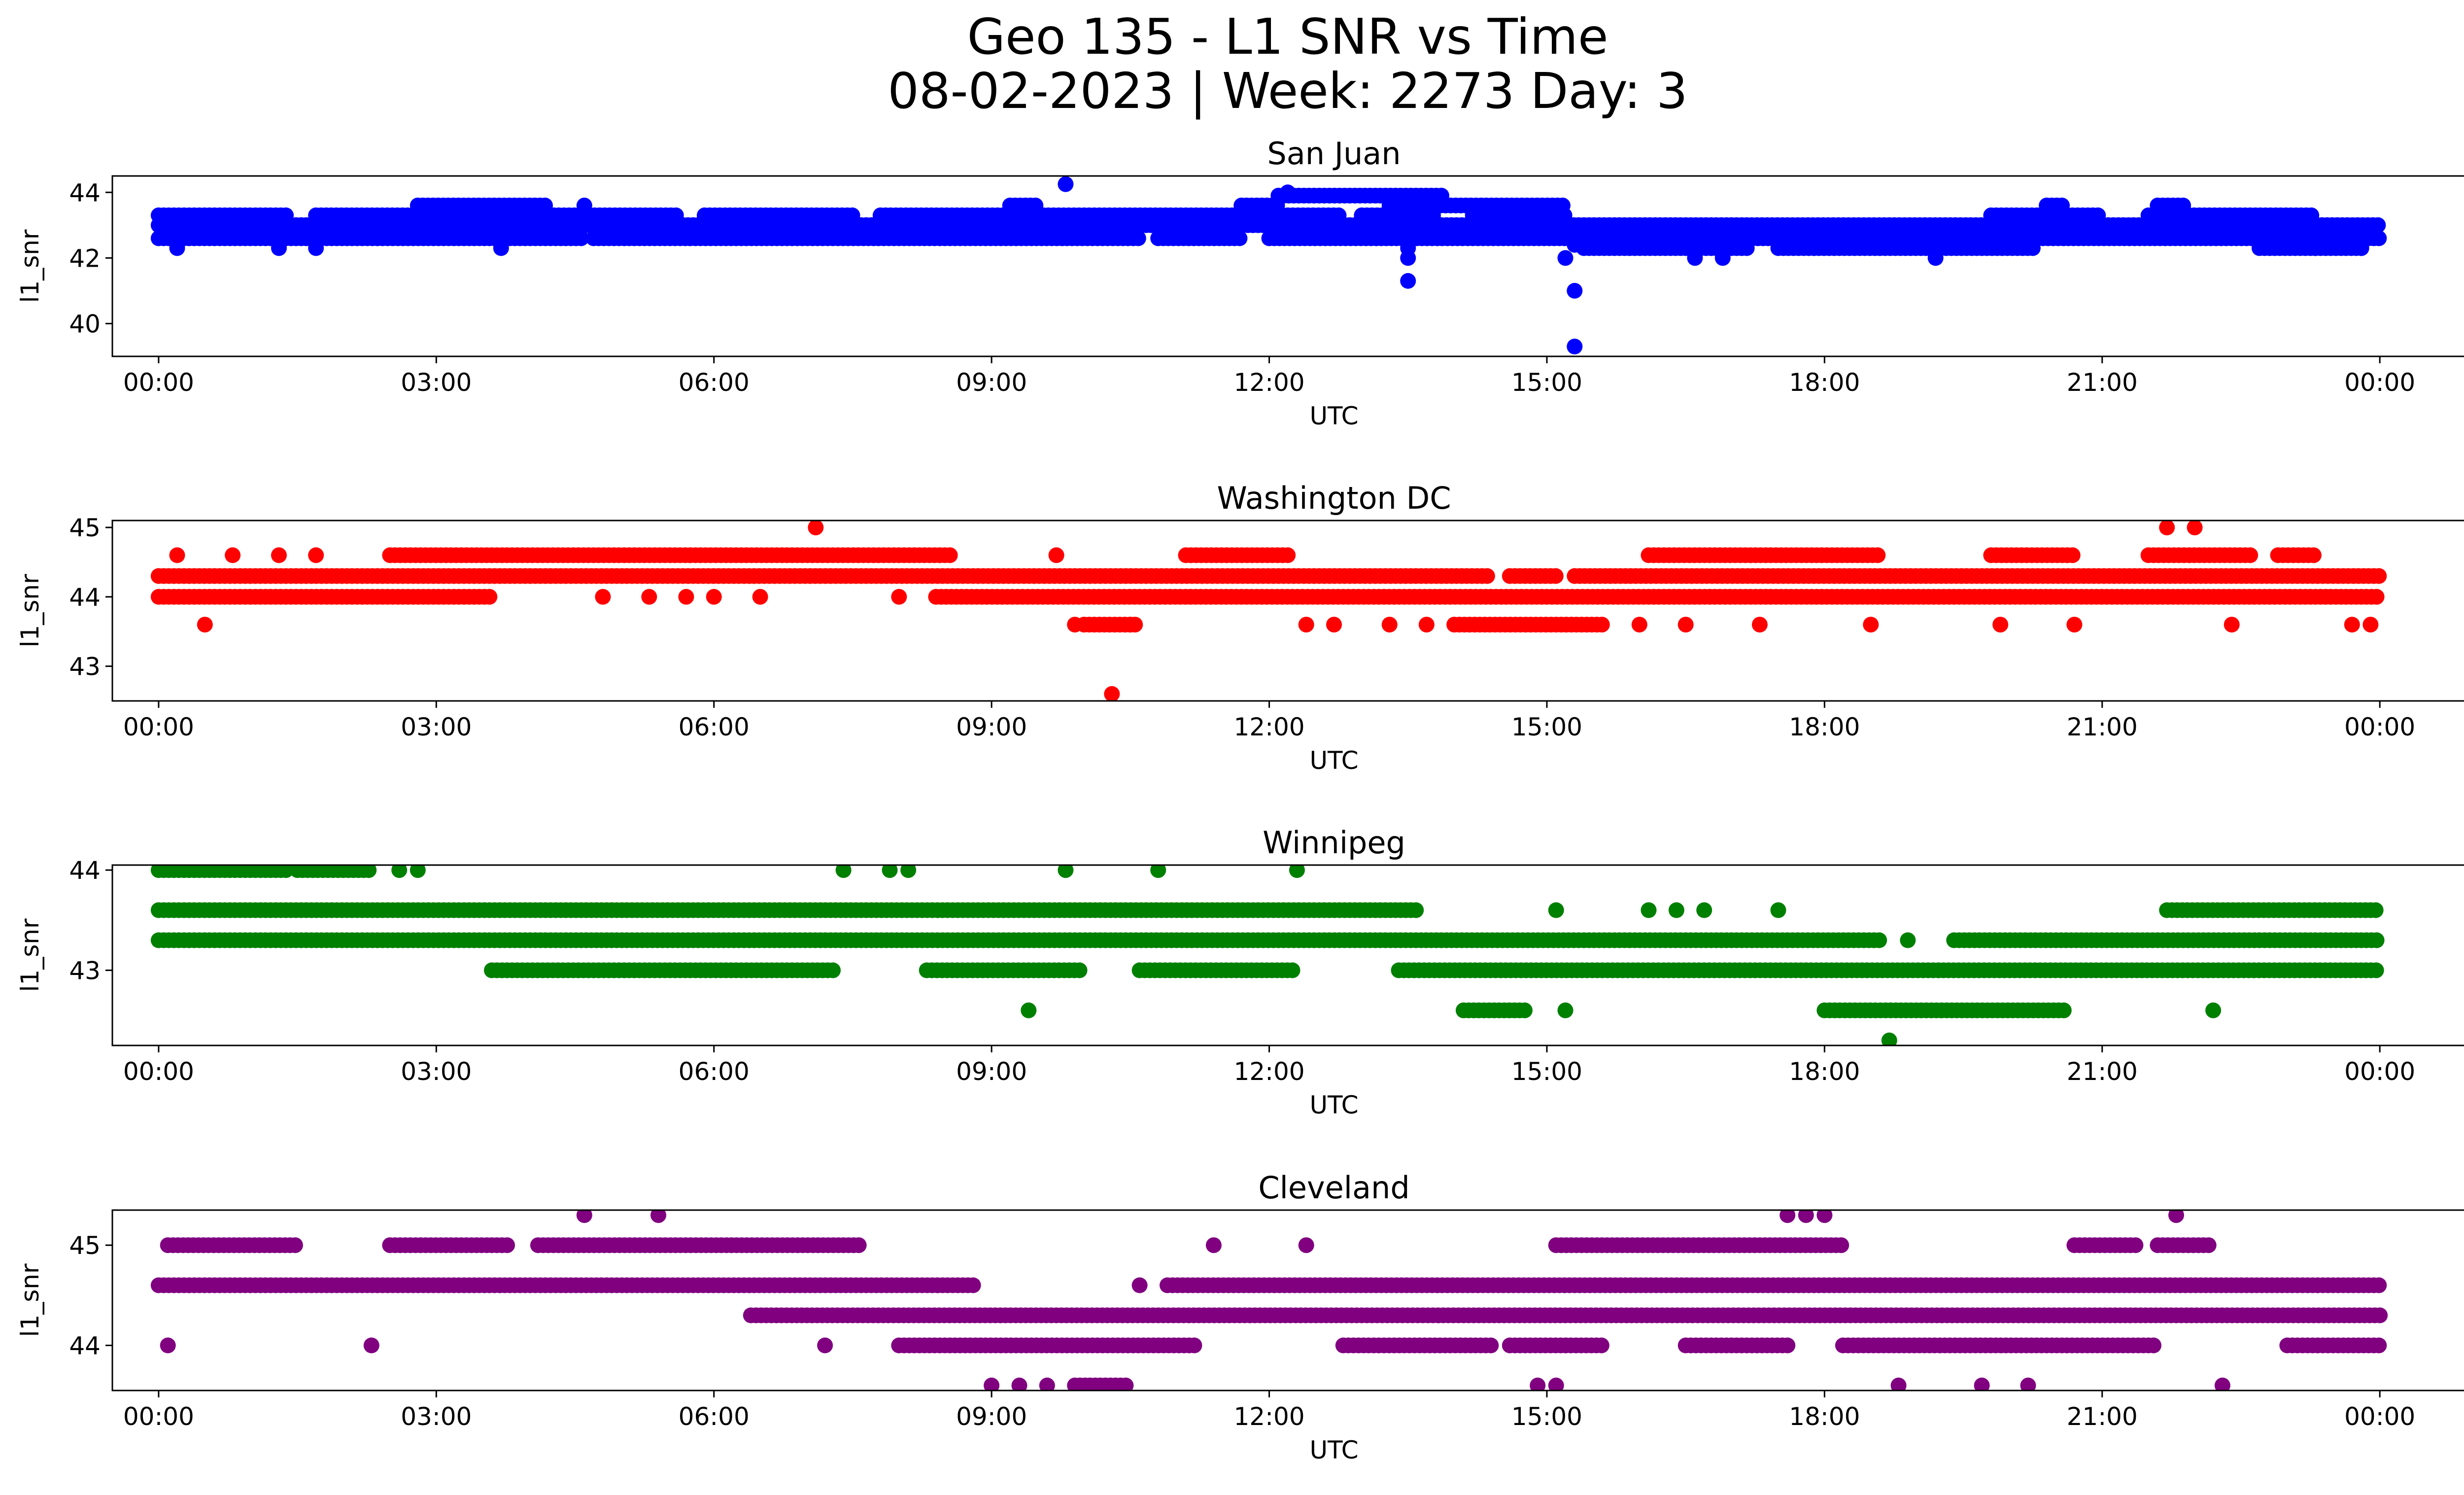 The height and width of the screenshot is (1495, 2464). What do you see at coordinates (1824, 1416) in the screenshot?
I see `x-tick-label: 18:00` at bounding box center [1824, 1416].